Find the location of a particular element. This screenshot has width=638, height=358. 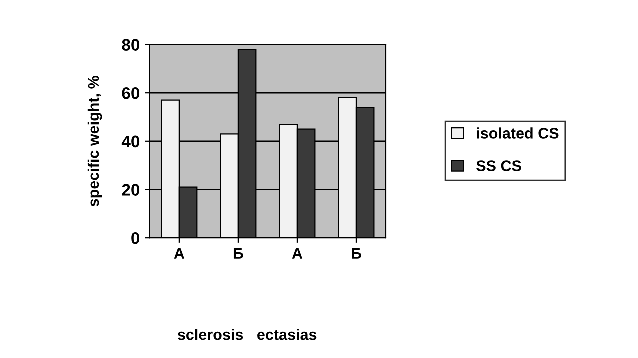

text: sclerosis is located at coordinates (211, 334).